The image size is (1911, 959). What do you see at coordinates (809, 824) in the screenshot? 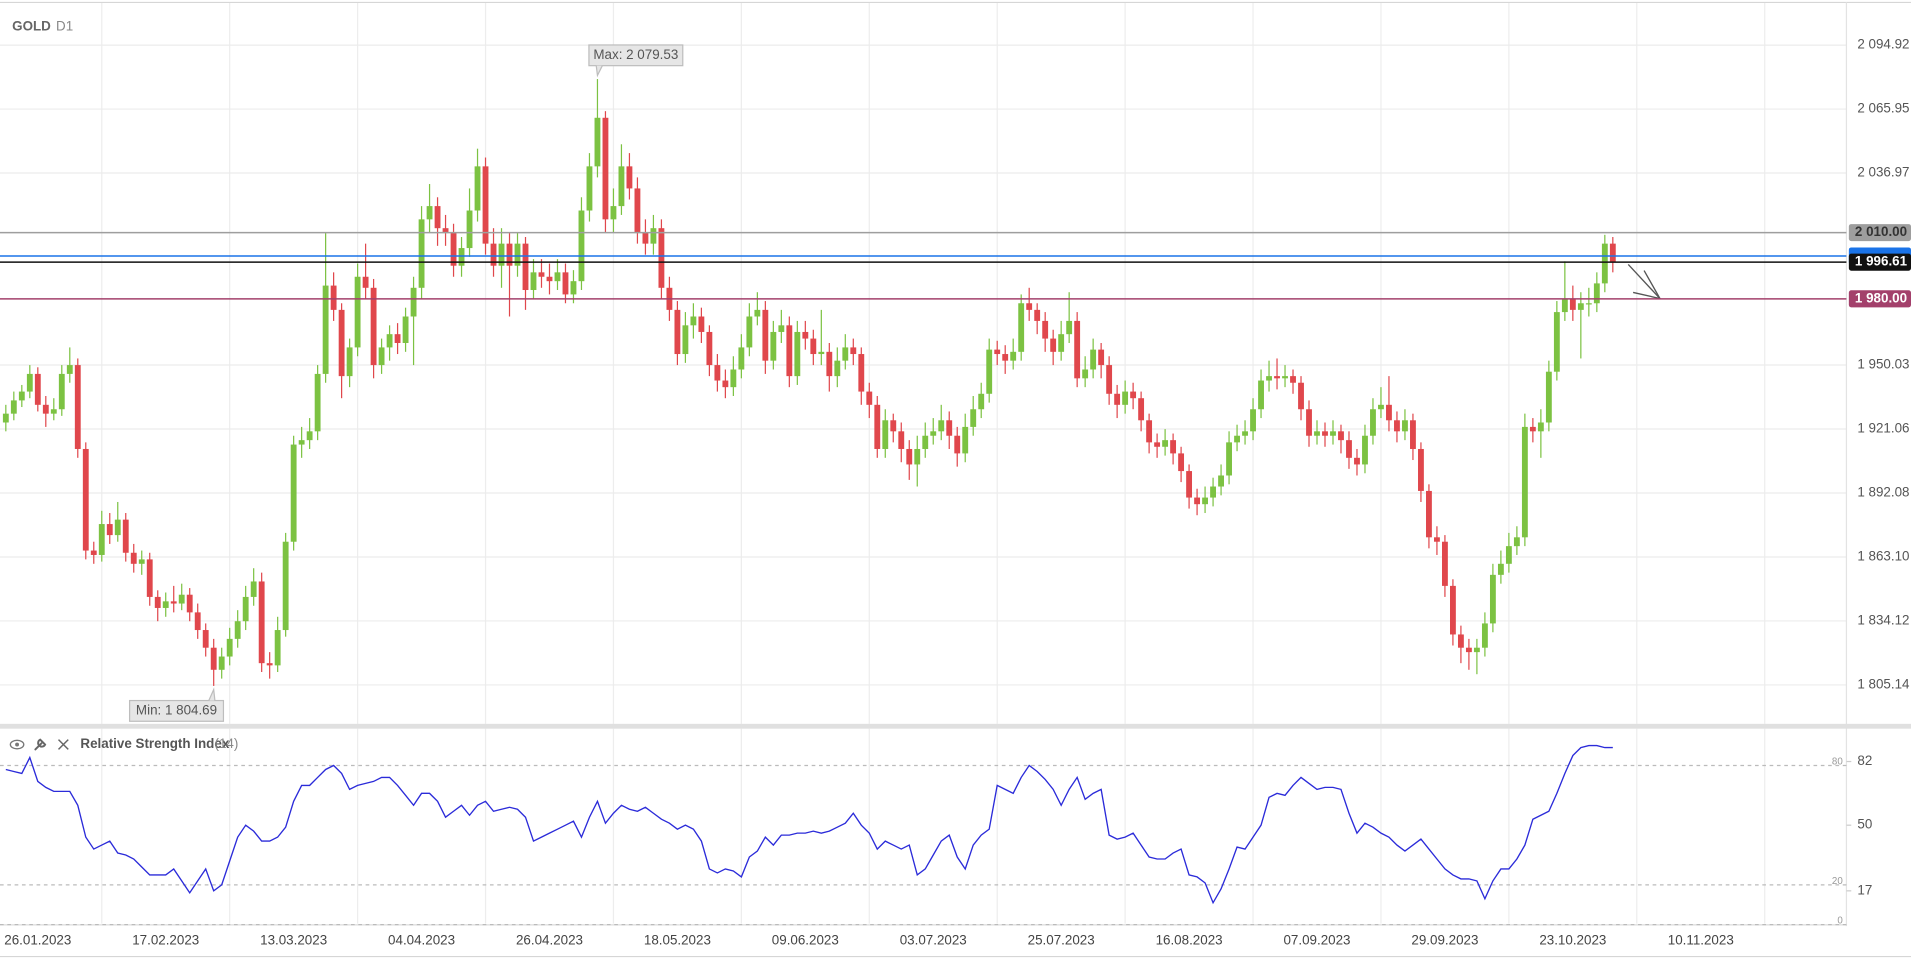
I see `rsi-line` at bounding box center [809, 824].